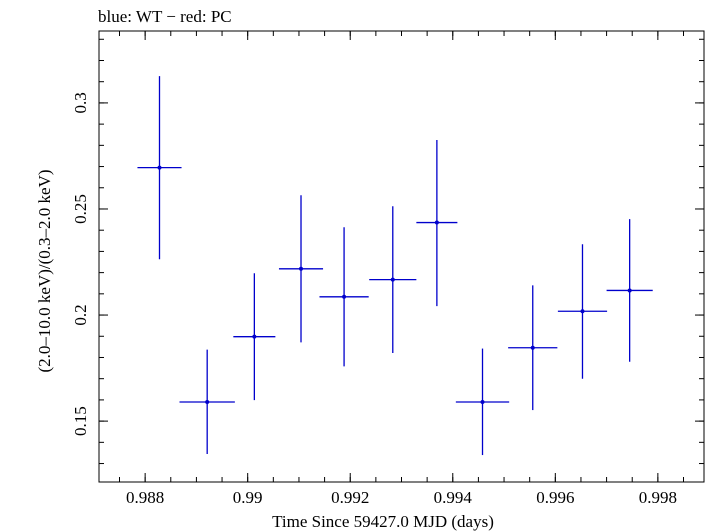 The image size is (705, 532). I want to click on y-tick-label: 0.3, so click(80, 102).